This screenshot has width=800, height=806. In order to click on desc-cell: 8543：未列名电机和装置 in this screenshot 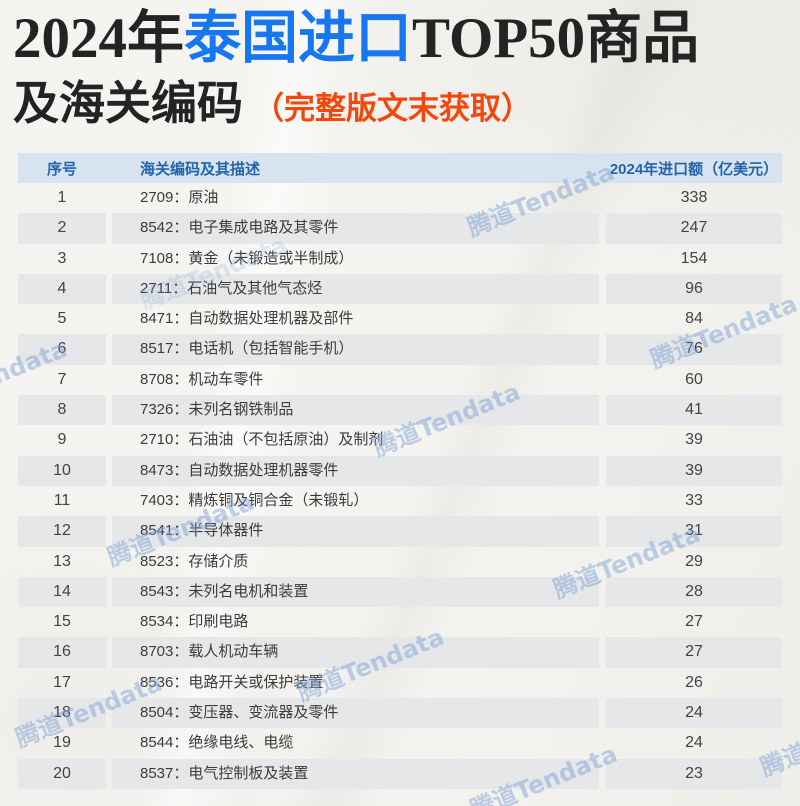, I will do `click(355, 592)`.